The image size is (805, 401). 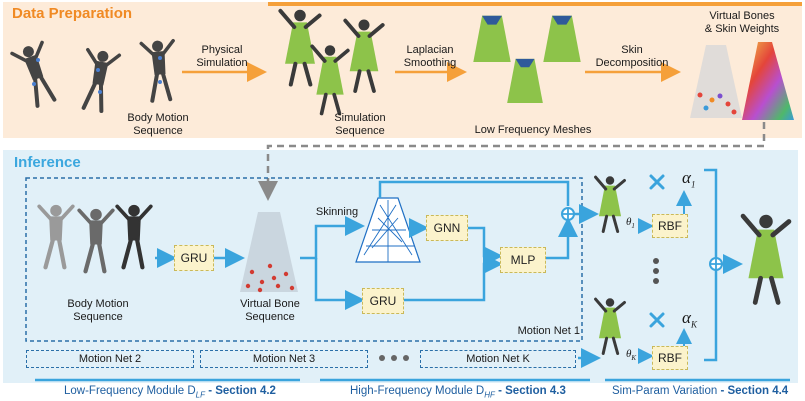 I want to click on theta-1-symbol: θ1, so click(x=630, y=223).